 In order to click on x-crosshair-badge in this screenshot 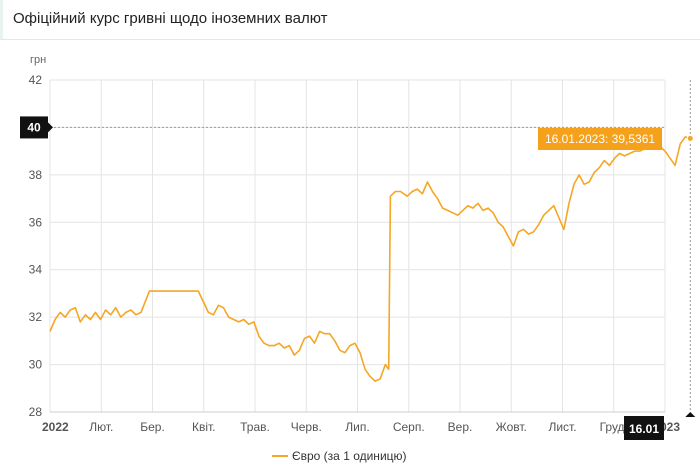, I will do `click(644, 428)`.